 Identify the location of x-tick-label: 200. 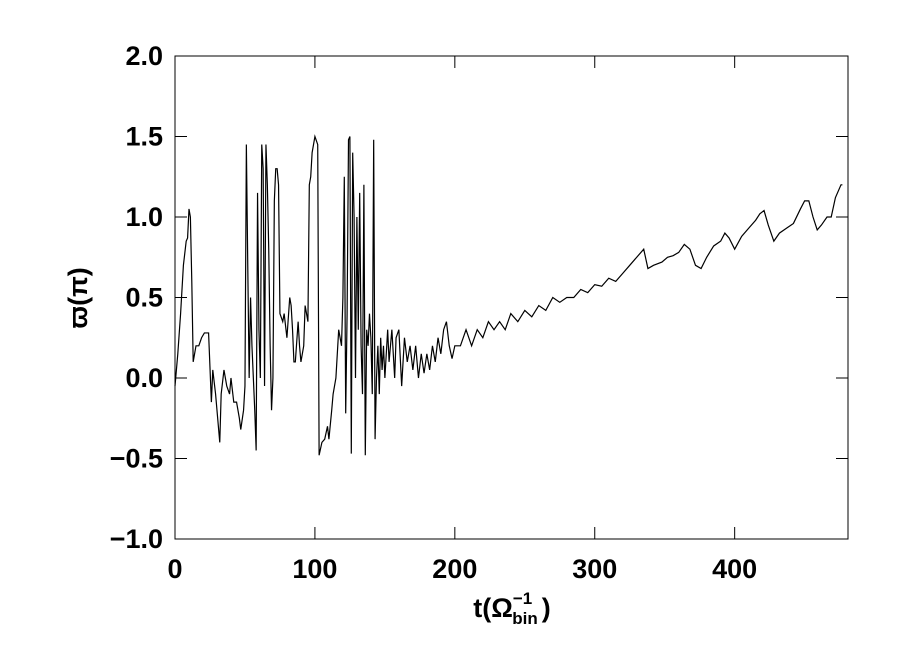
(454, 569).